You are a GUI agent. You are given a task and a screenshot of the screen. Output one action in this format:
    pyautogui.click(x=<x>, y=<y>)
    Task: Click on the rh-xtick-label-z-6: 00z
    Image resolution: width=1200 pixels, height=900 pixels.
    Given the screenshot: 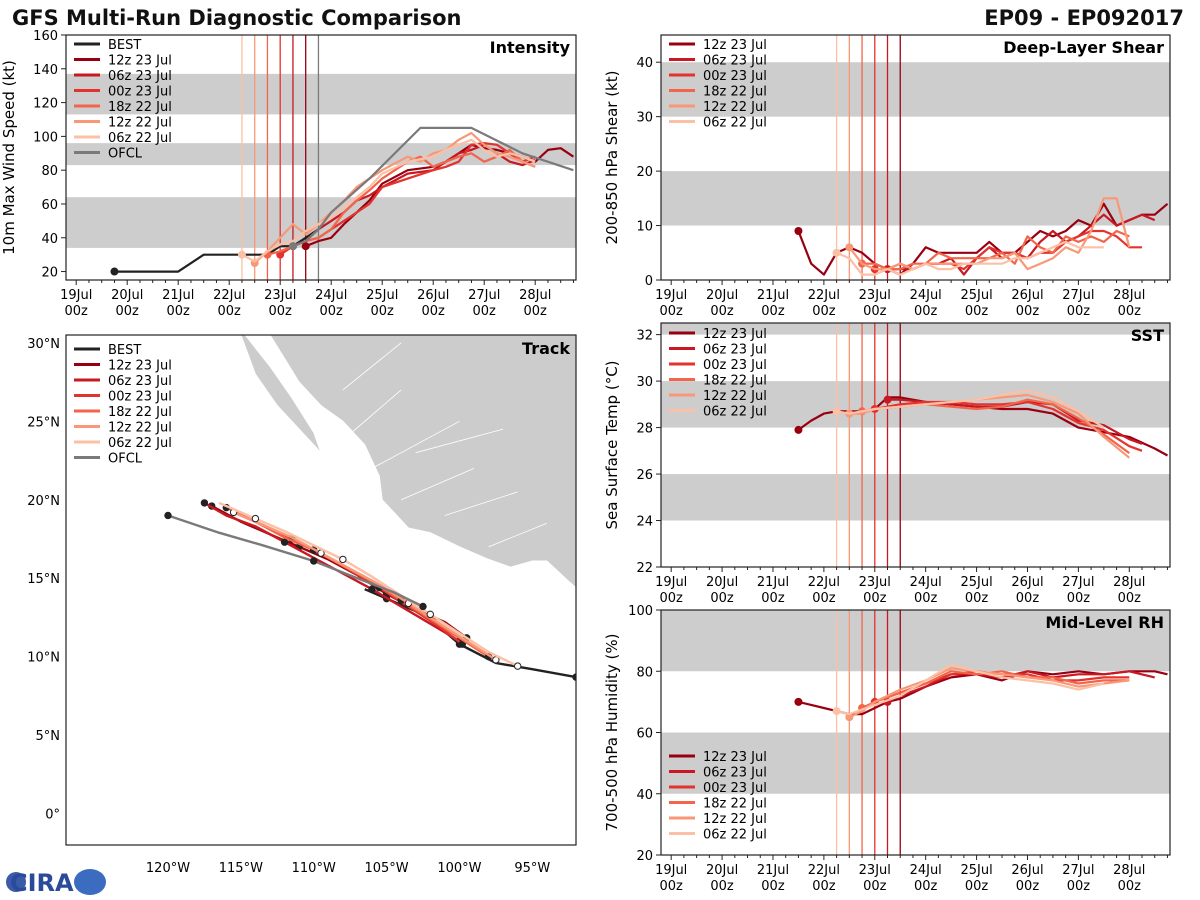 What is the action you would take?
    pyautogui.click(x=977, y=886)
    